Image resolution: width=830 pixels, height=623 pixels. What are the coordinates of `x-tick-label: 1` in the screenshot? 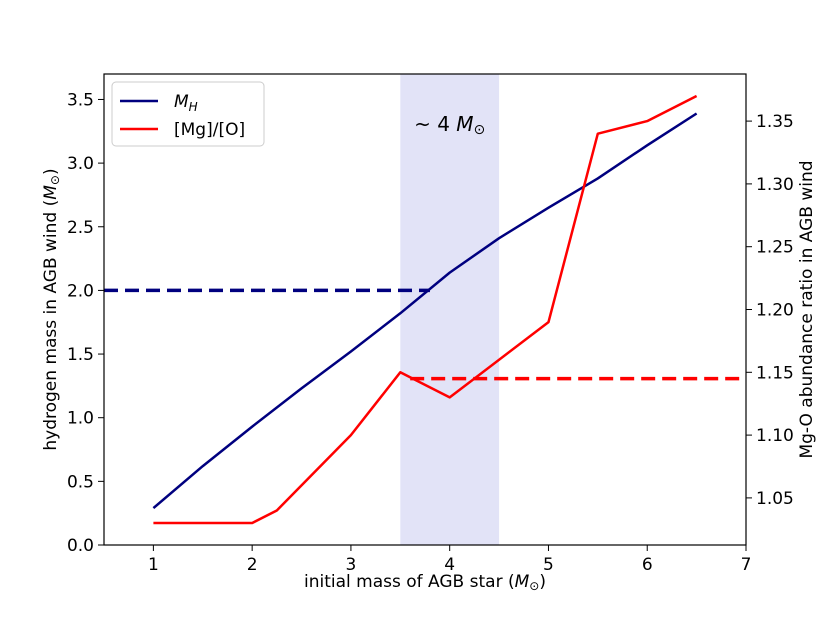 It's located at (153, 565).